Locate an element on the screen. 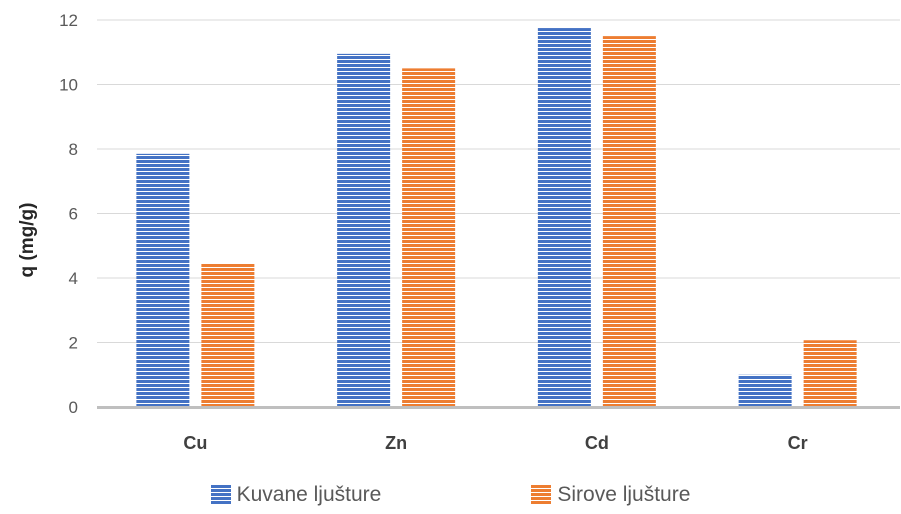 The width and height of the screenshot is (901, 514). legend-label-series-1: Kuvane ljušture is located at coordinates (309, 494).